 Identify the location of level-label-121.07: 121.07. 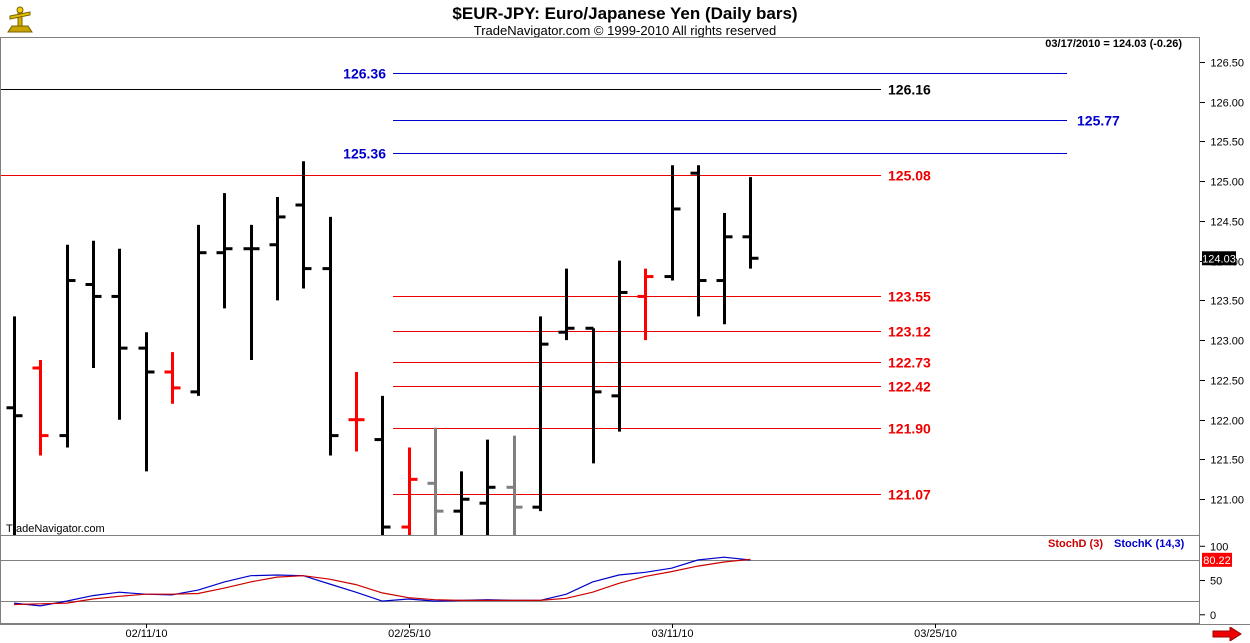
(909, 495).